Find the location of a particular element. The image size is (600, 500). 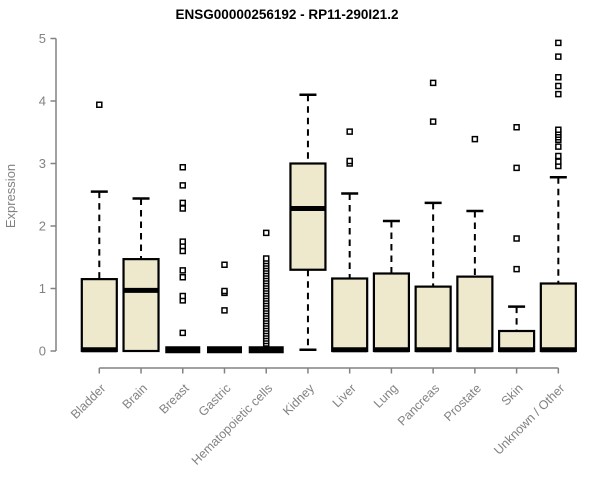

x-tick-label: Hematopoietic cells is located at coordinates (232, 424).